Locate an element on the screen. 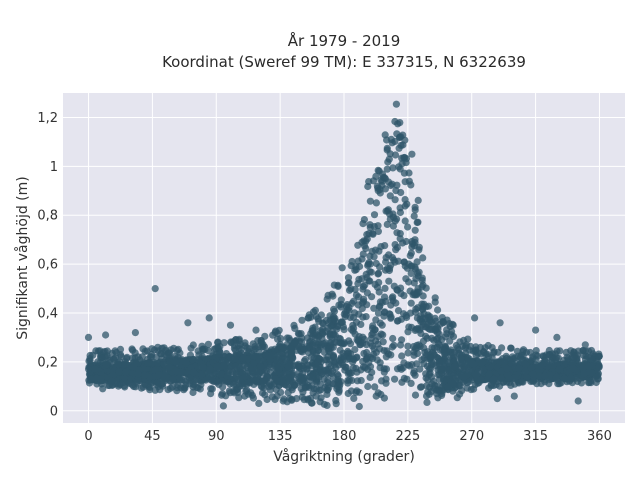 This screenshot has height=480, width=640. y-tick-label: 0,6 is located at coordinates (47, 265).